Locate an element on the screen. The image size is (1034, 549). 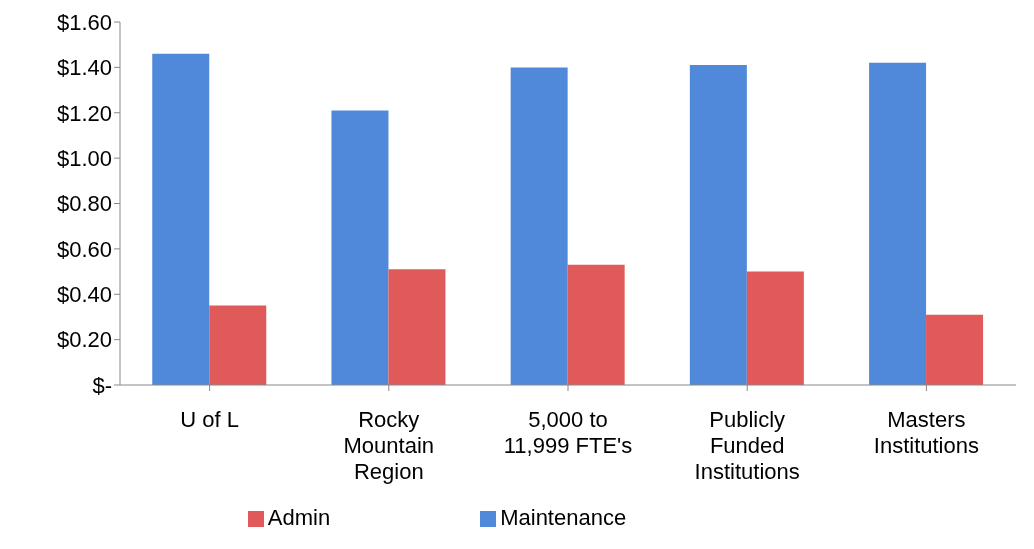
x-tick-label: U of L is located at coordinates (209, 419).